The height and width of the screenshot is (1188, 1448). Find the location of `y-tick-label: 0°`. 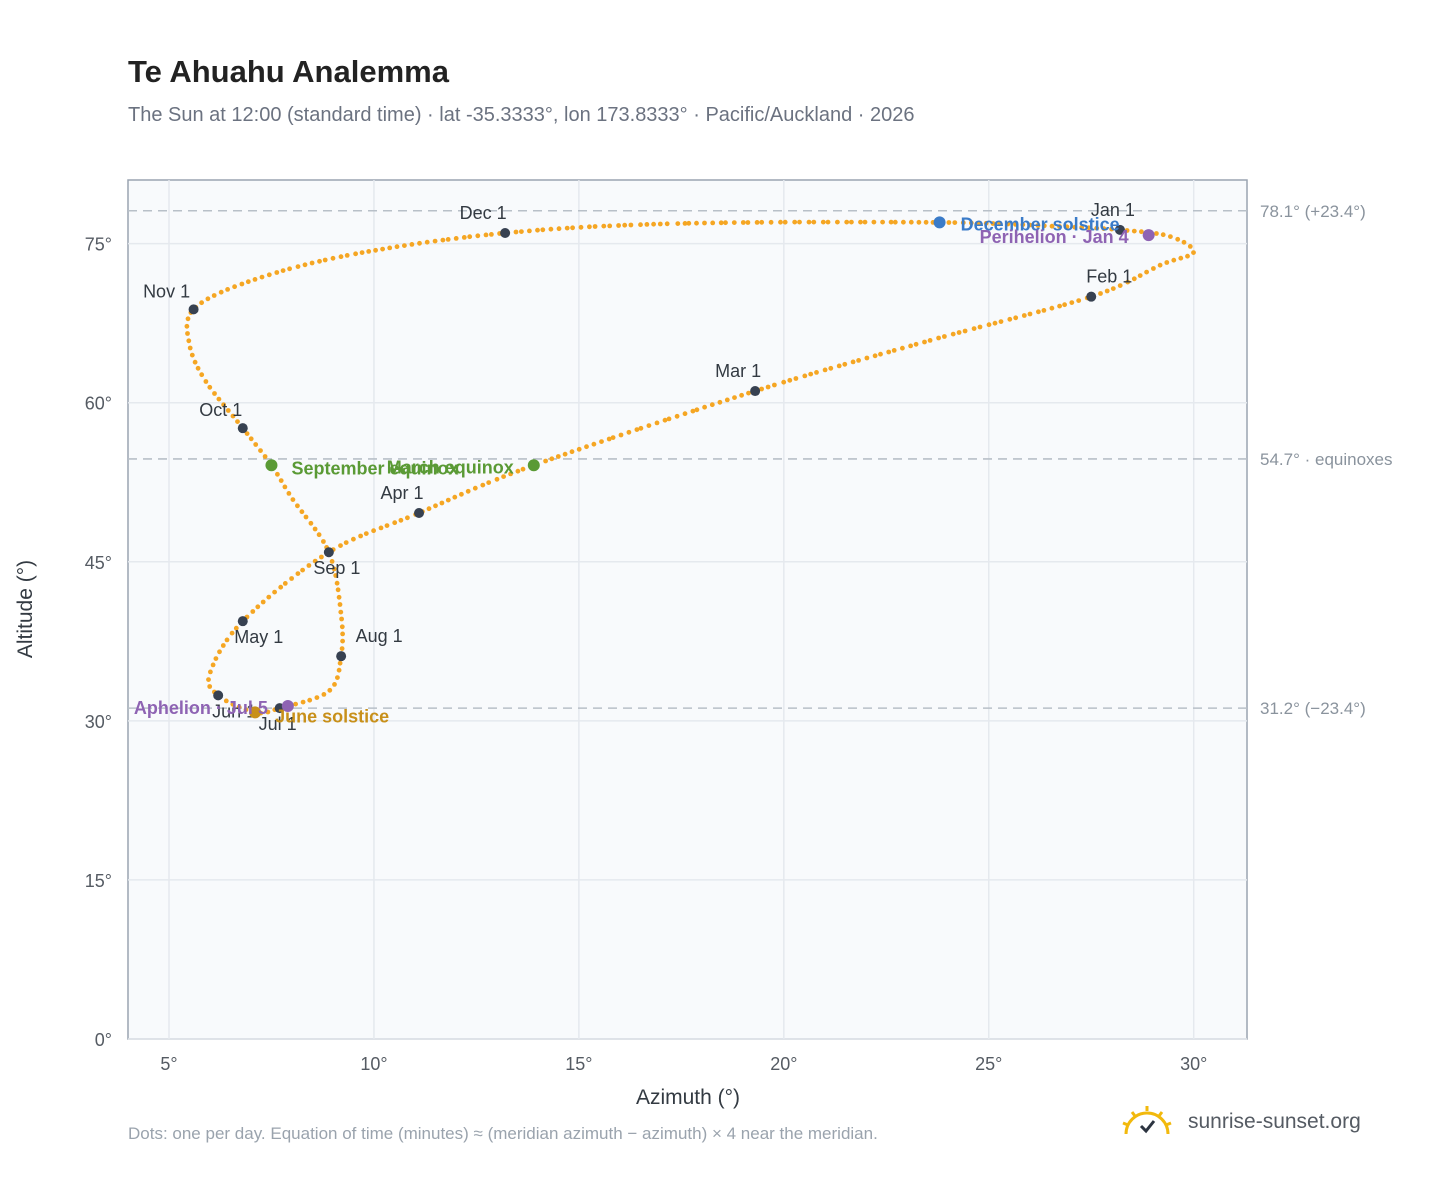

y-tick-label: 0° is located at coordinates (103, 1040).